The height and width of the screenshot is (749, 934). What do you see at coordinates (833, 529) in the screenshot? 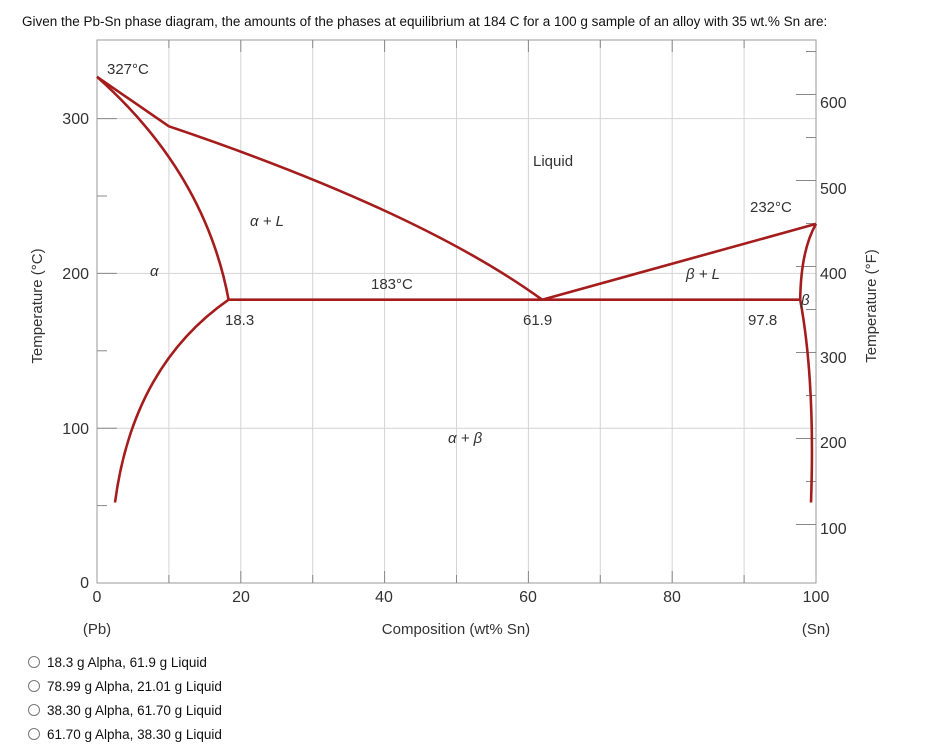
I see `y-right-tick-label: 100` at bounding box center [833, 529].